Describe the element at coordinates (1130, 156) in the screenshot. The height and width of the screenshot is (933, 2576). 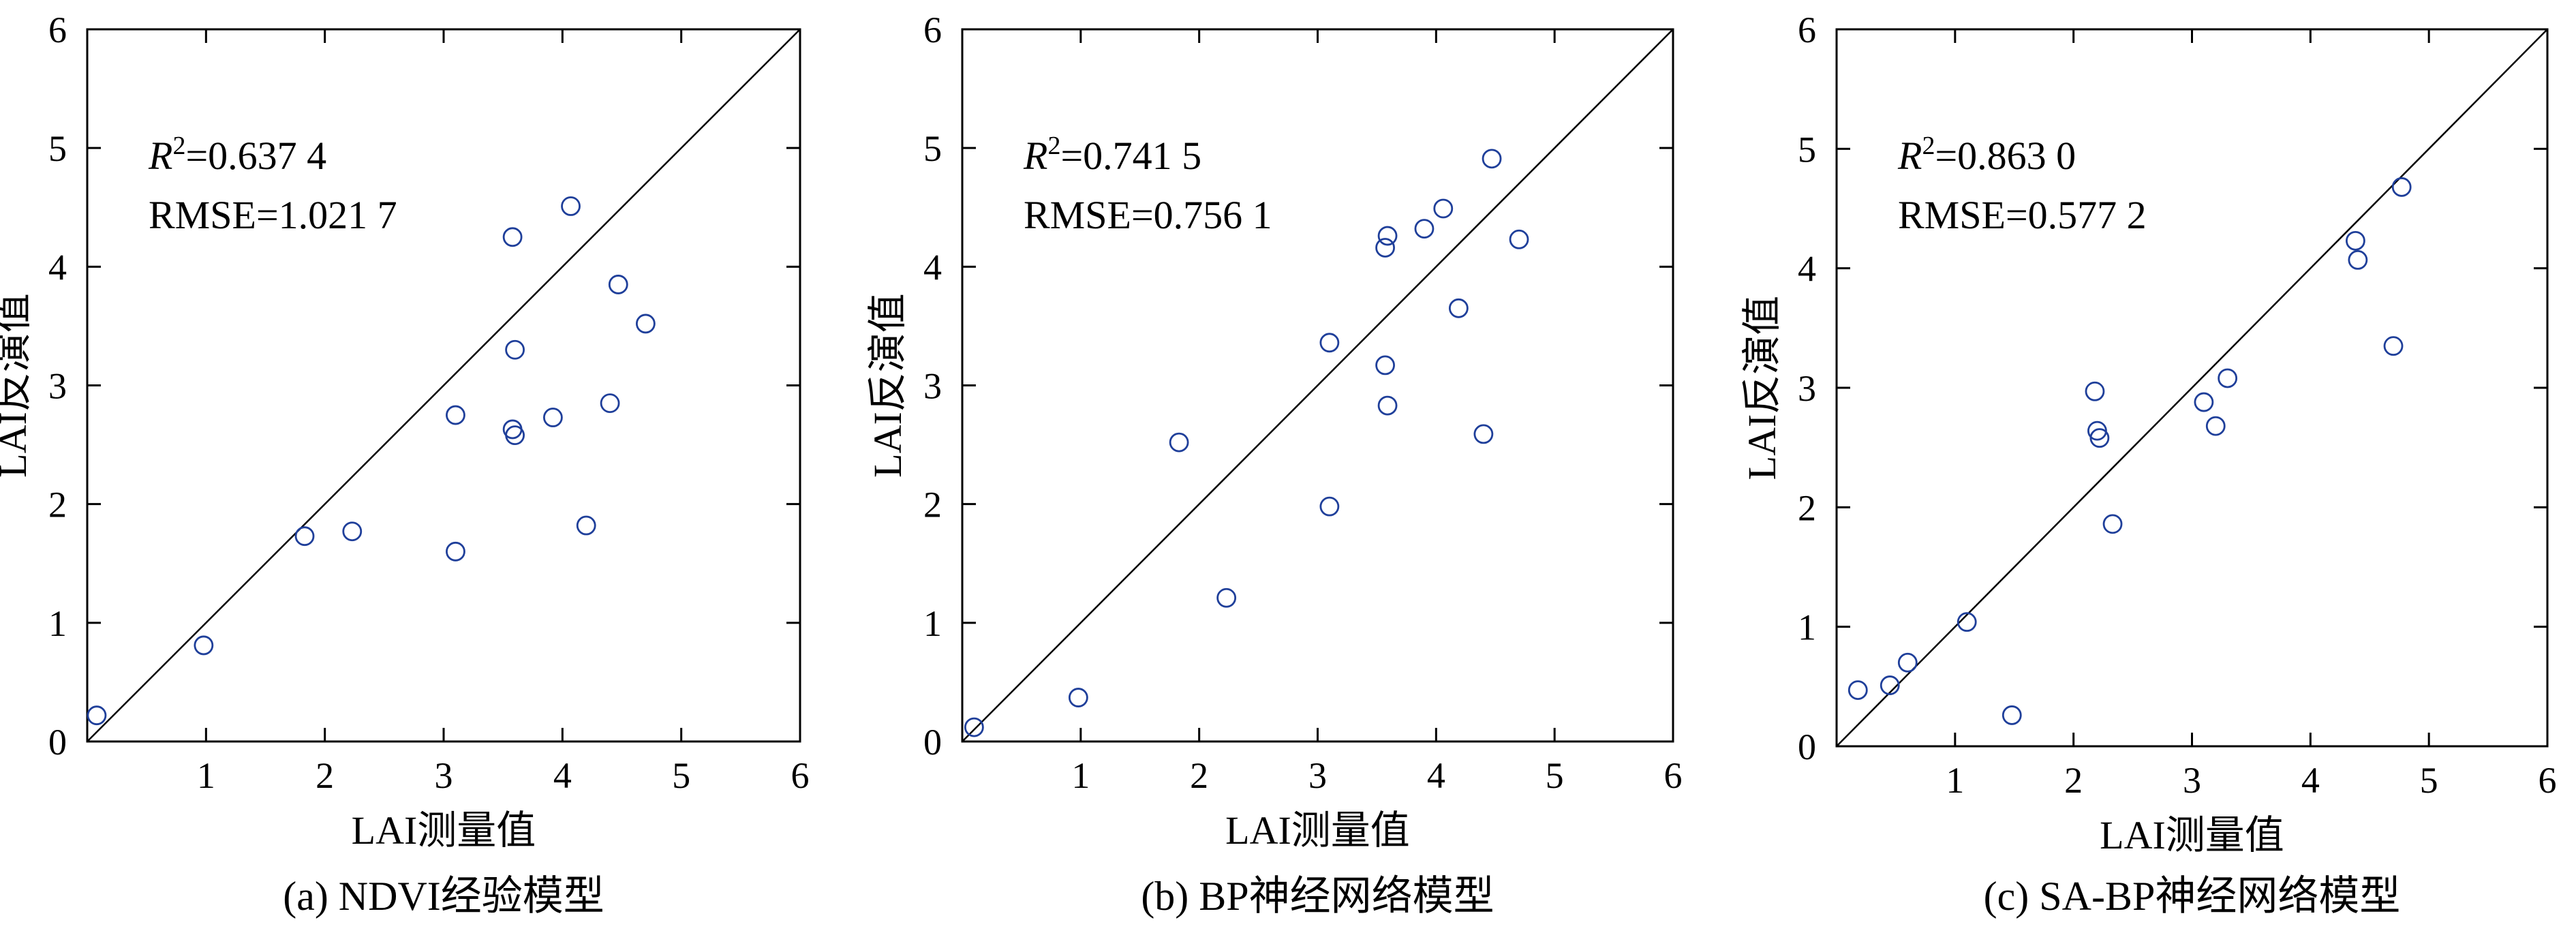
I see `r-squared-value: =0.741 5` at that location.